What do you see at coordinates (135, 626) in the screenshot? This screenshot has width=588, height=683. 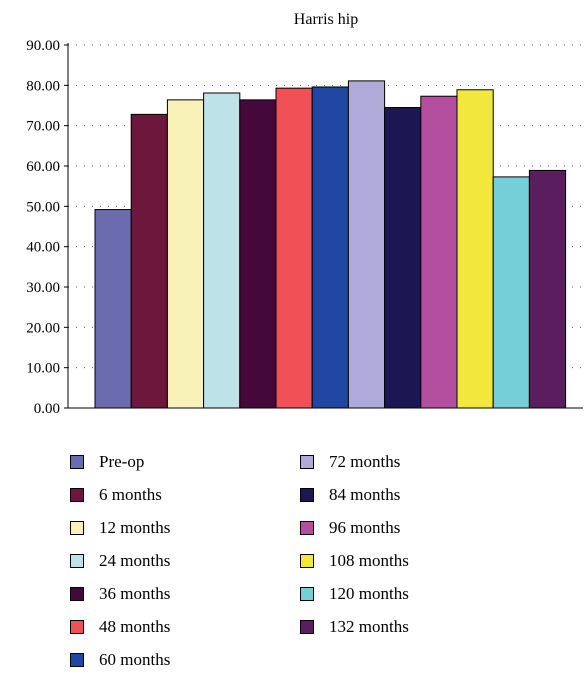 I see `legend-label: 48 months` at bounding box center [135, 626].